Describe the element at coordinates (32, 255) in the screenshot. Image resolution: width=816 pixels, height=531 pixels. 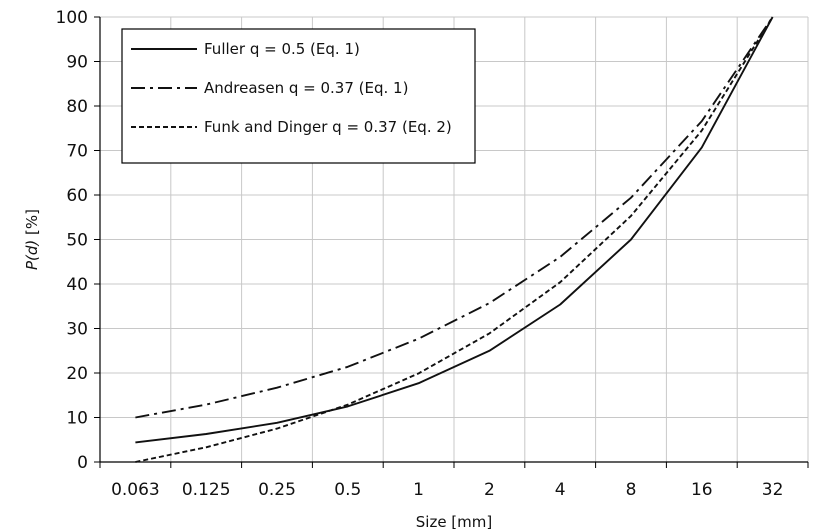
I see `y-axis-title-symbol: P(d)` at that location.